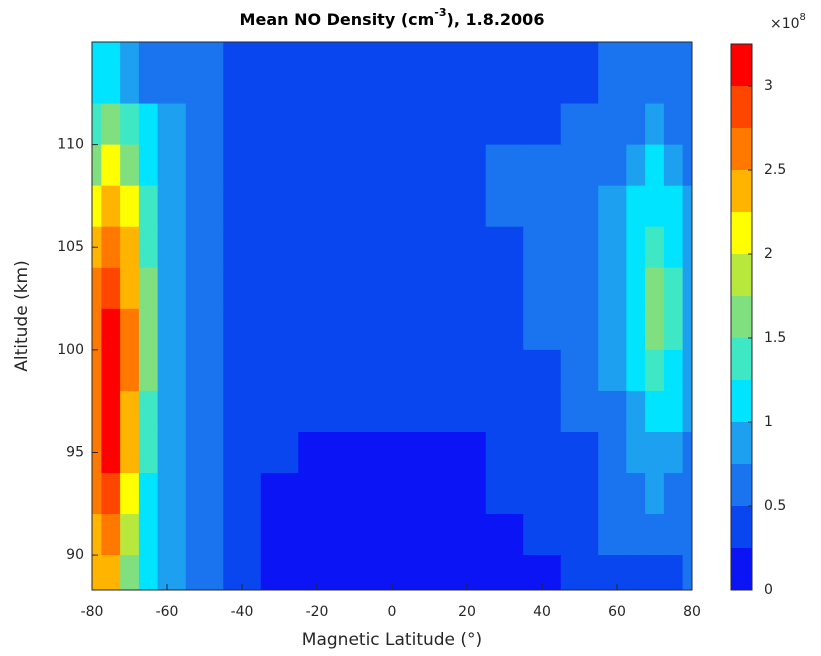  I want to click on chart-title: Mean NO Density (cm-3), 1.8.2006, so click(392, 17).